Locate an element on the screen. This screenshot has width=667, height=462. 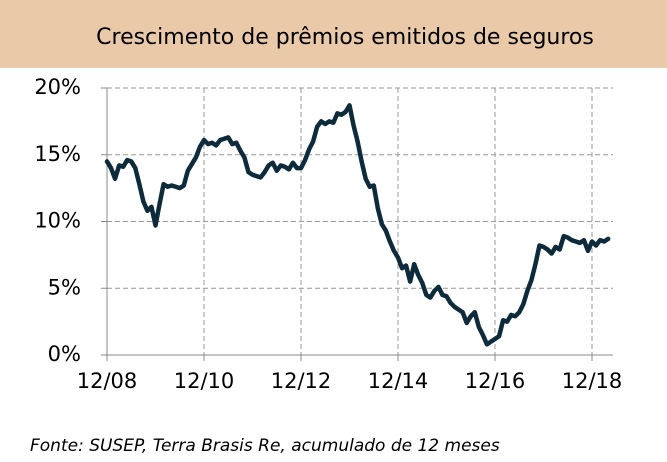
x-tick-label: 12/18 is located at coordinates (592, 381).